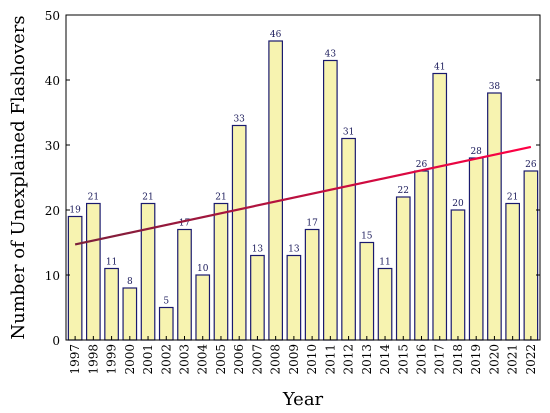 This screenshot has width=550, height=413. What do you see at coordinates (239, 120) in the screenshot?
I see `data-label-2006: 33` at bounding box center [239, 120].